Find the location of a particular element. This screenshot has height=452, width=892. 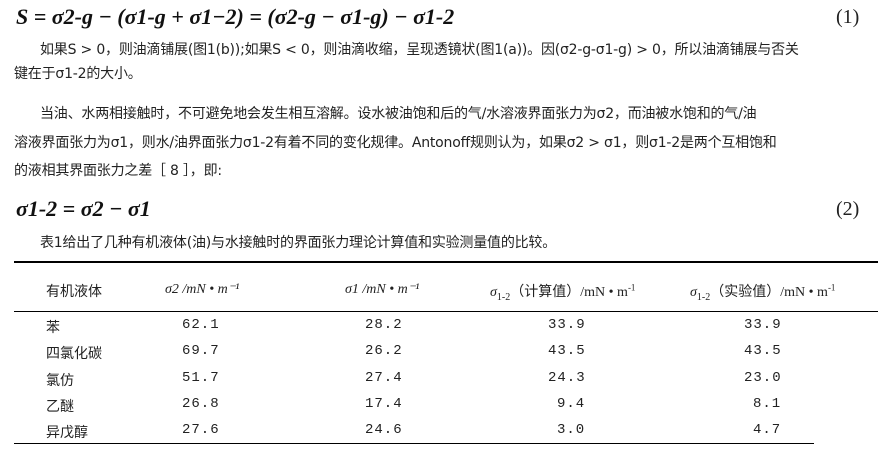

cell-sigma12-exp: 33.9 is located at coordinates (763, 325).